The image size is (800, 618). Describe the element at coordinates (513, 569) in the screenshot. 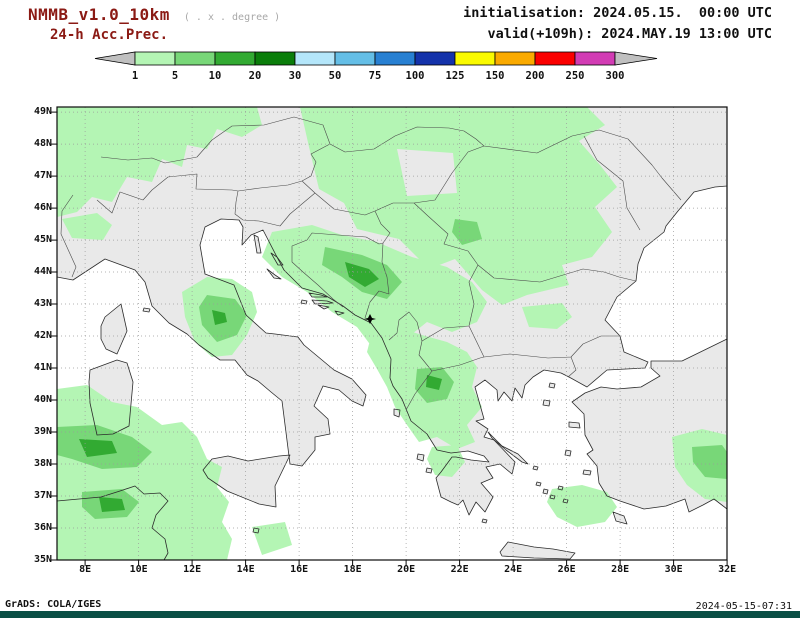

I see `lon-tick-label: 24E` at that location.